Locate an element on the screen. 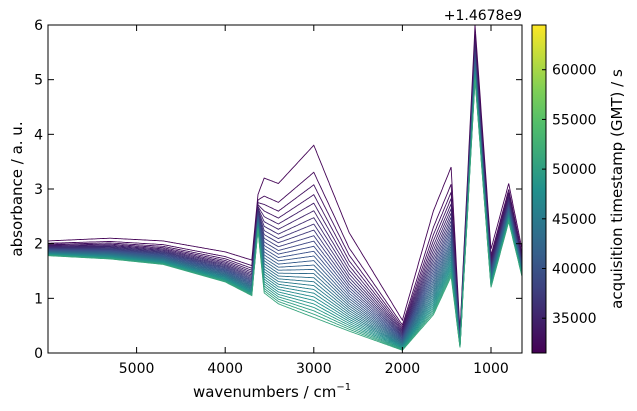  colorbar-tick-label: 50000 is located at coordinates (574, 170).